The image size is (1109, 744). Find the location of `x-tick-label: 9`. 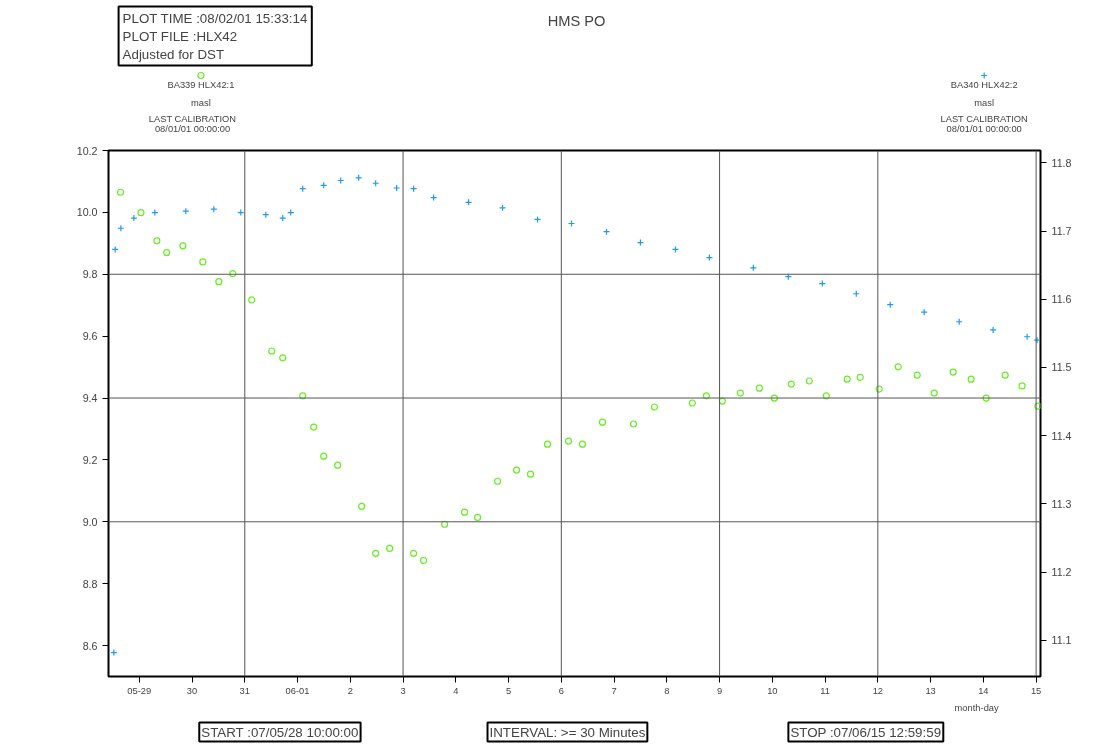

x-tick-label: 9 is located at coordinates (719, 690).